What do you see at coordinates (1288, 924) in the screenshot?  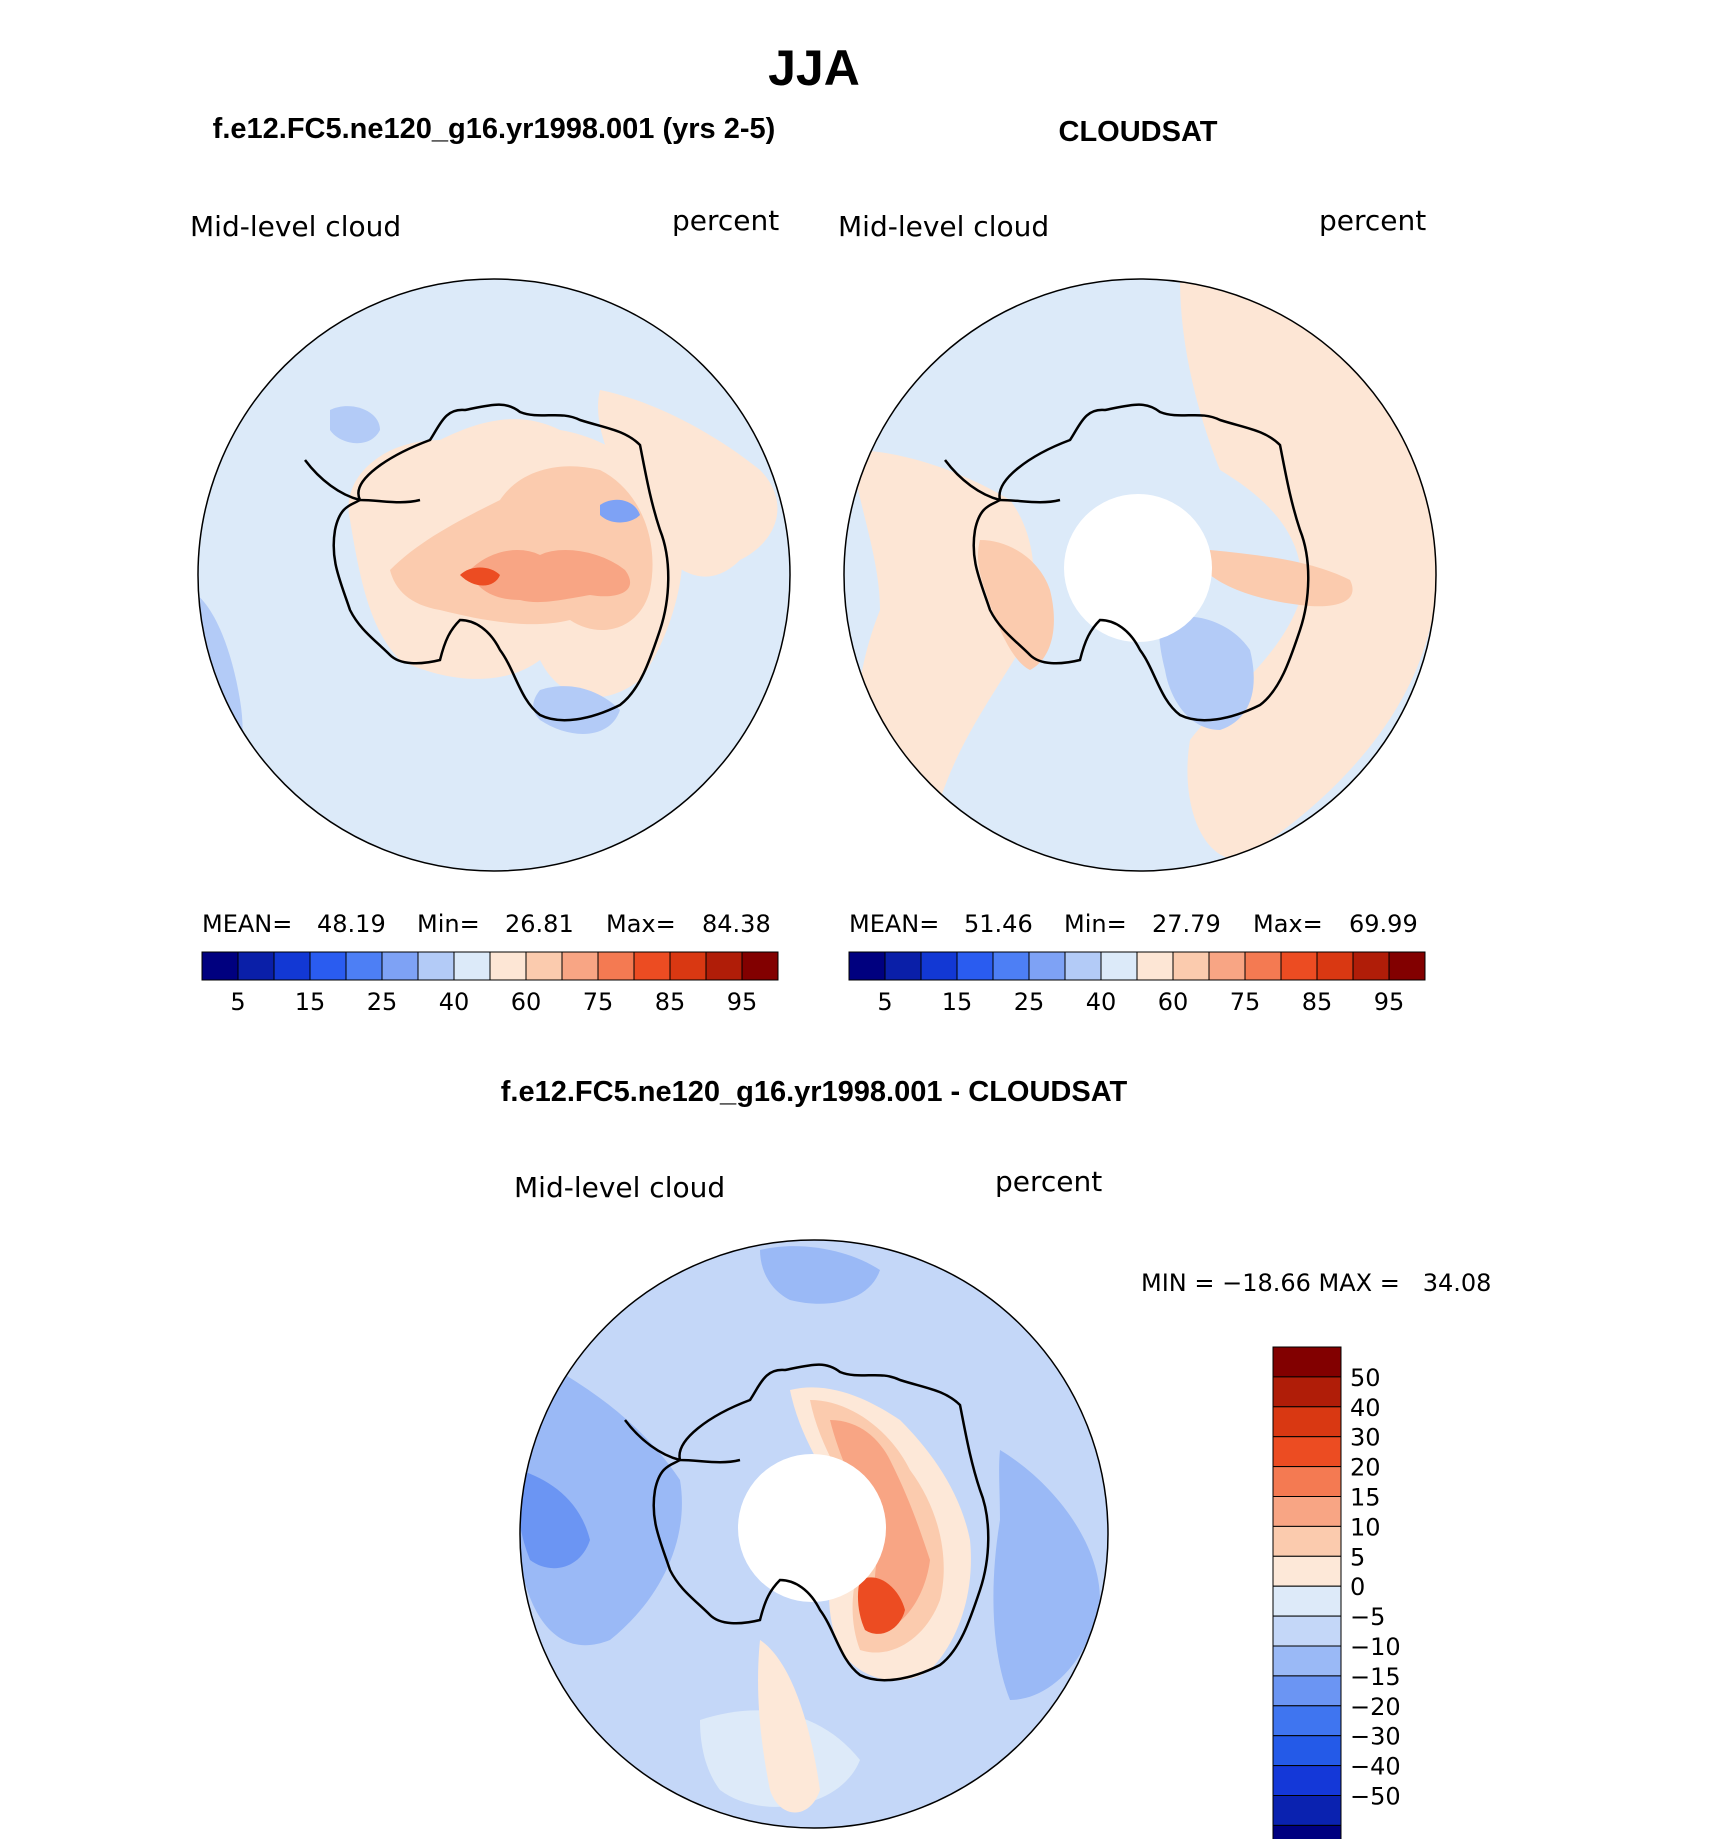 I see `obs-max-label: Max=` at bounding box center [1288, 924].